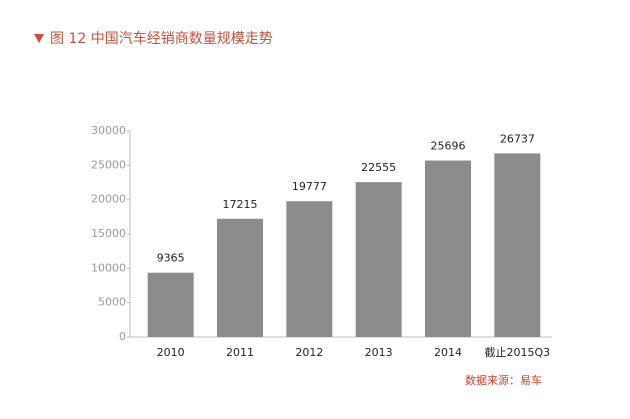  Describe the element at coordinates (518, 352) in the screenshot. I see `x-tick-label: 截止2015Q3` at that location.